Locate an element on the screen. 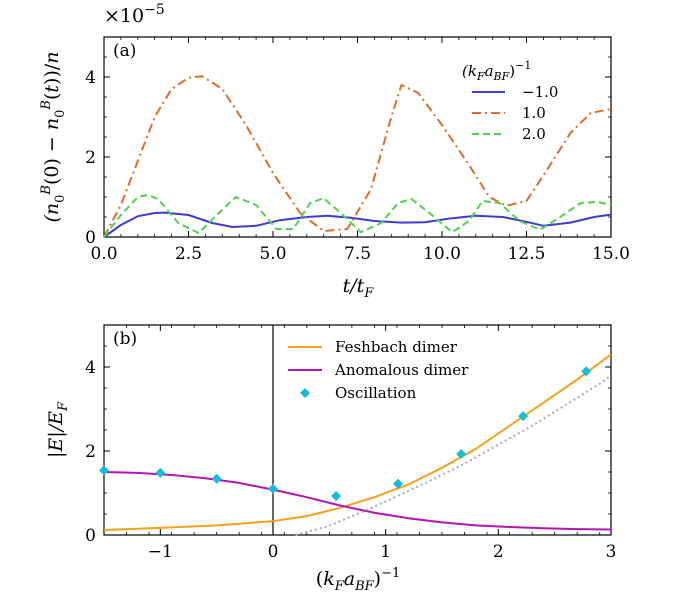 The image size is (680, 600). panel-b-label: (b) is located at coordinates (125, 339).